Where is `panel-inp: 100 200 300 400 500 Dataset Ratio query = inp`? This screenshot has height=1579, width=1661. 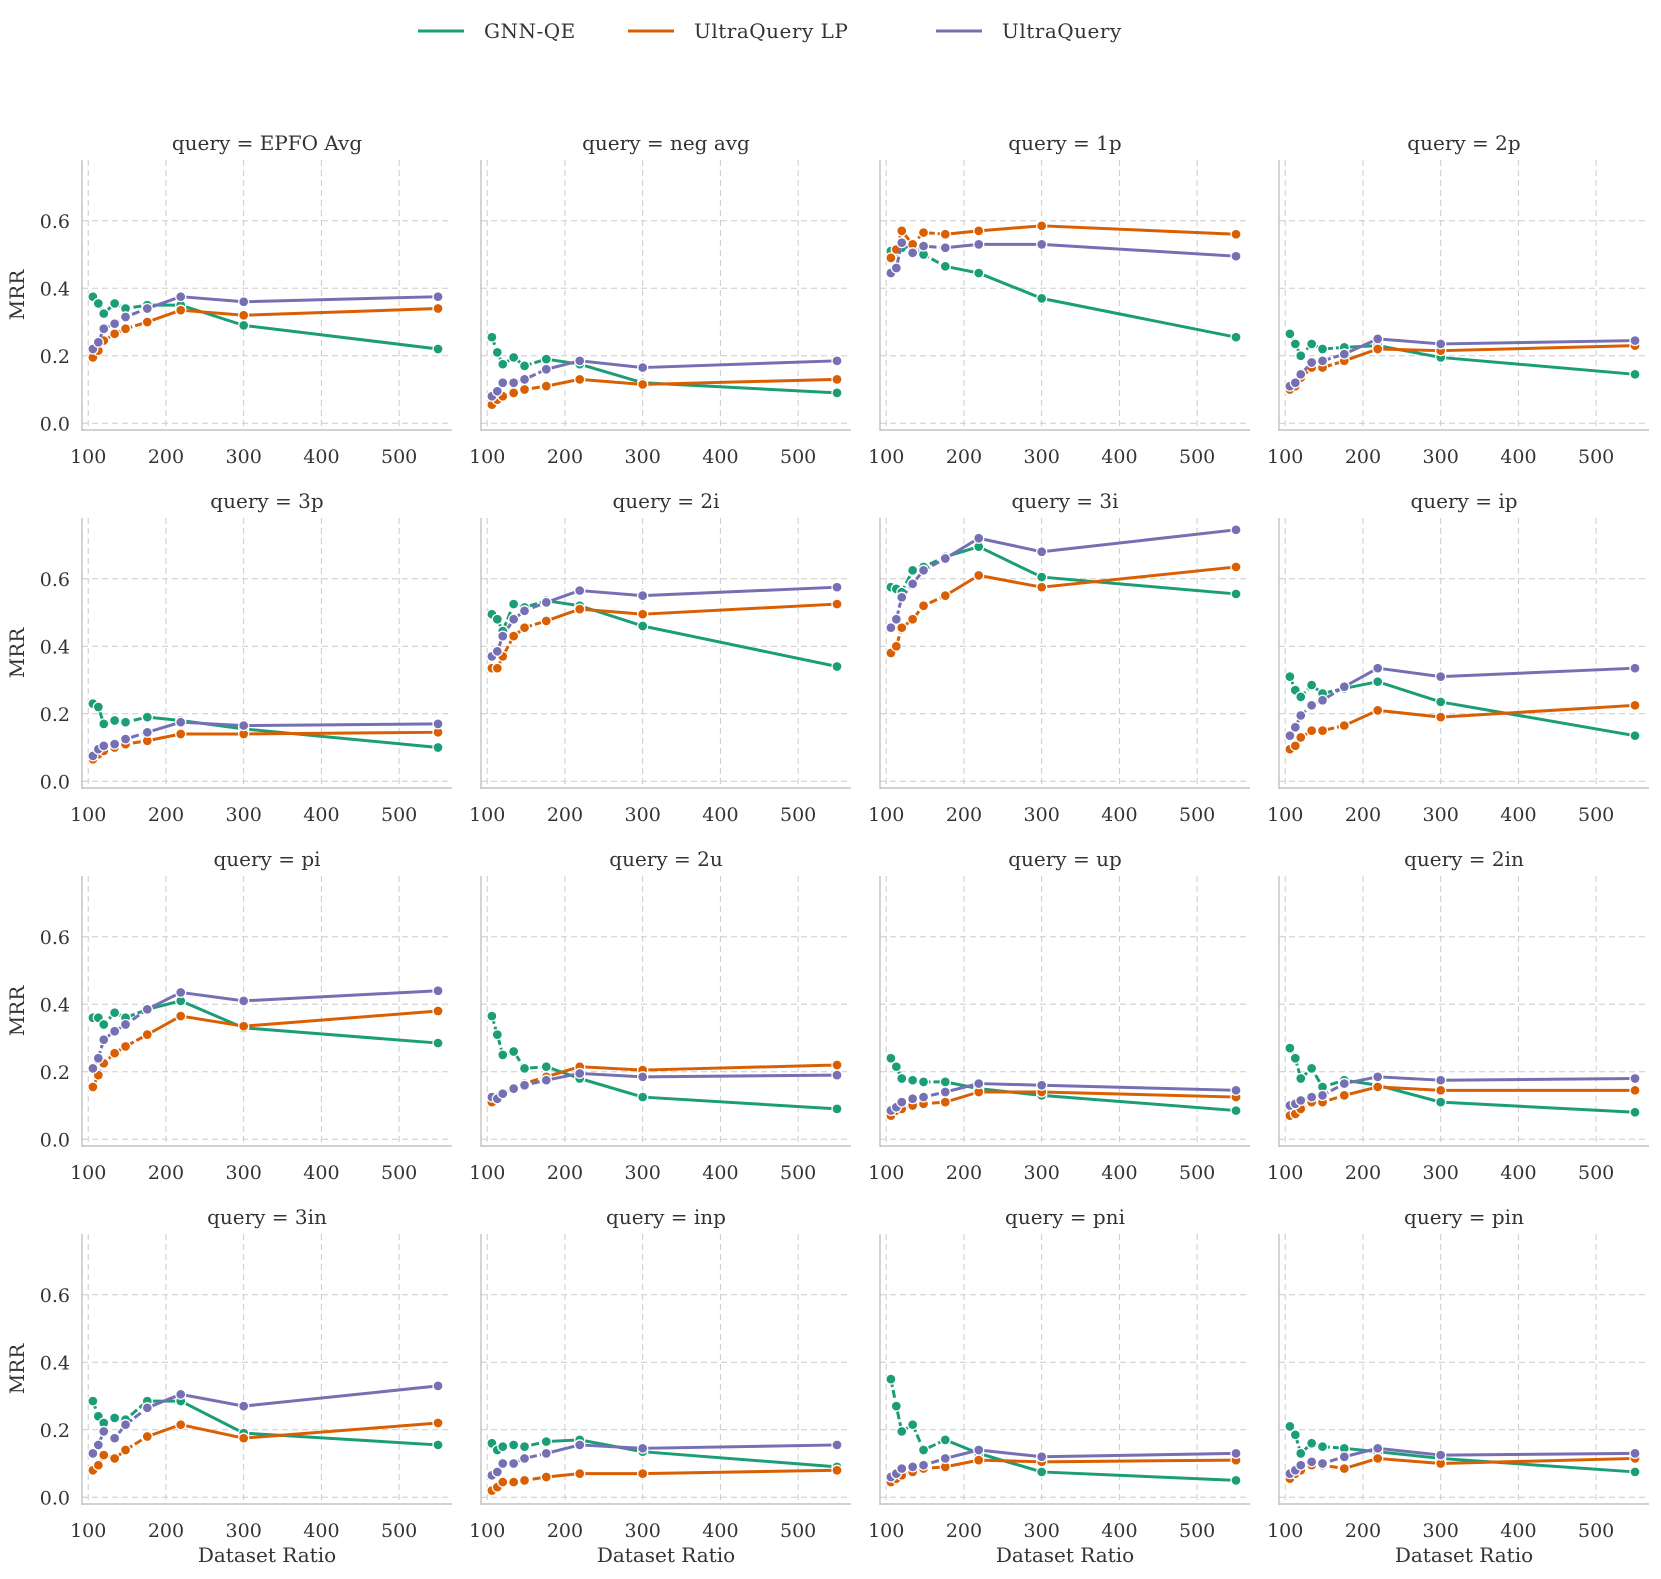 panel-inp: 100 200 300 400 500 Dataset Ratio query = inp is located at coordinates (660, 1386).